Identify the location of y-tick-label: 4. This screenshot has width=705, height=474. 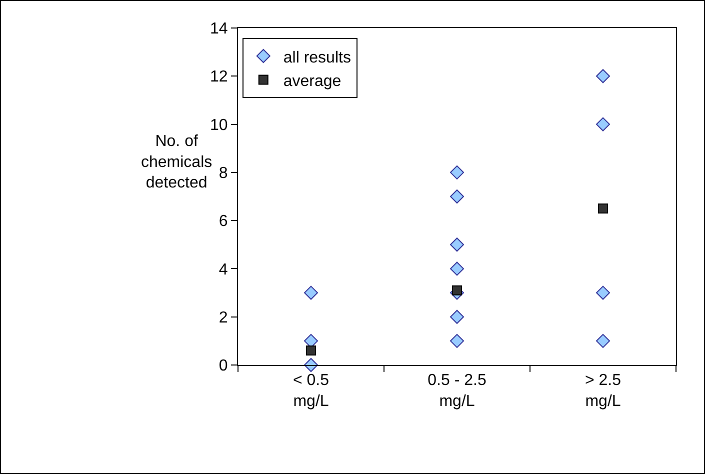
(223, 269).